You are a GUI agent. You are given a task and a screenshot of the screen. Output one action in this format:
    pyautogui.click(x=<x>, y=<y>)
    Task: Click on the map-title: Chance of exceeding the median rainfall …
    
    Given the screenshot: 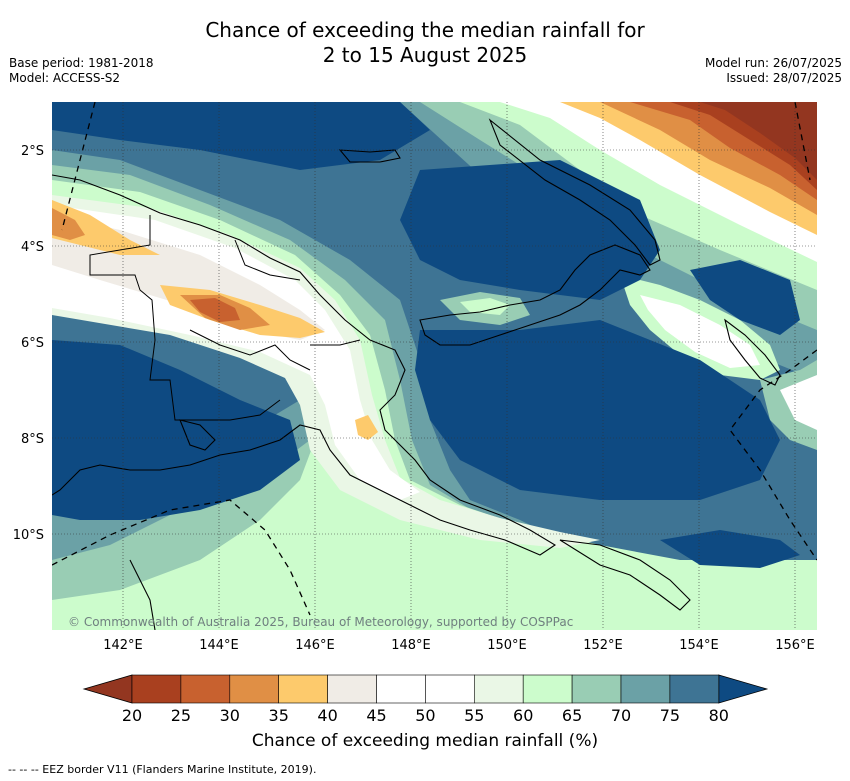 What is the action you would take?
    pyautogui.click(x=425, y=43)
    